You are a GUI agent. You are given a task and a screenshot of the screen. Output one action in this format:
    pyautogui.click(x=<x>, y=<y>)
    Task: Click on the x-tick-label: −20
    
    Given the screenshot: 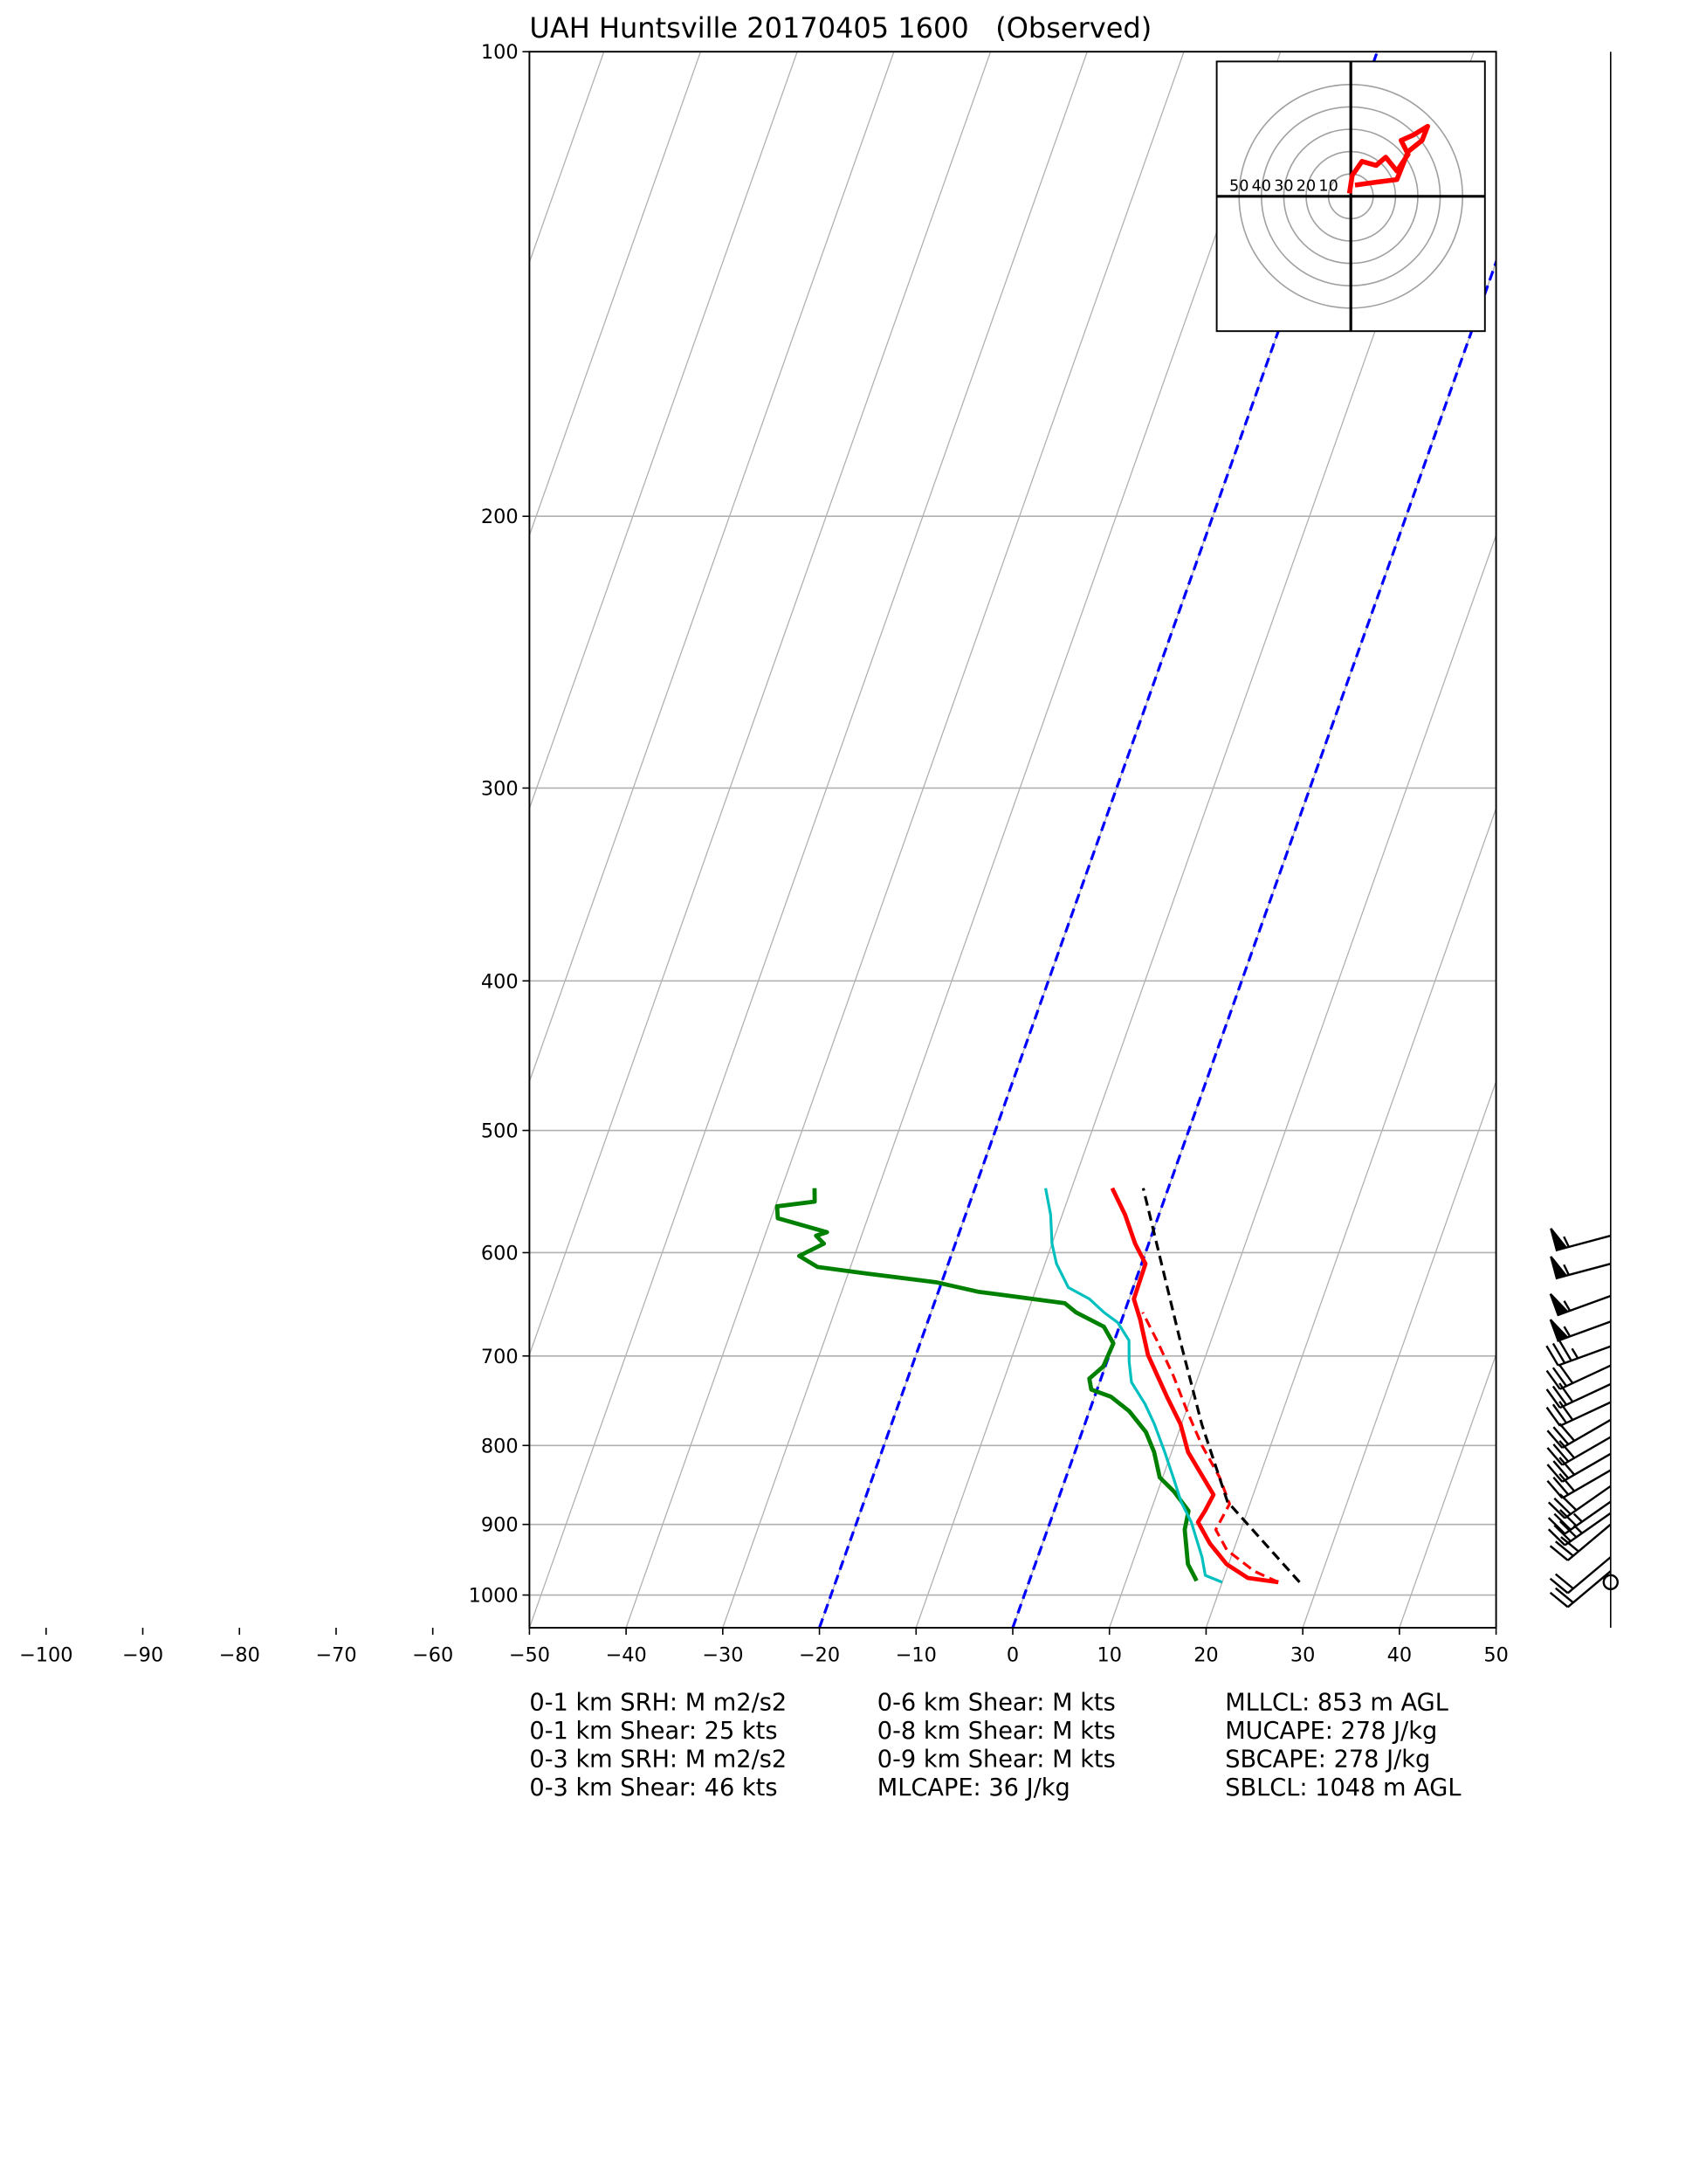 What is the action you would take?
    pyautogui.click(x=819, y=1654)
    